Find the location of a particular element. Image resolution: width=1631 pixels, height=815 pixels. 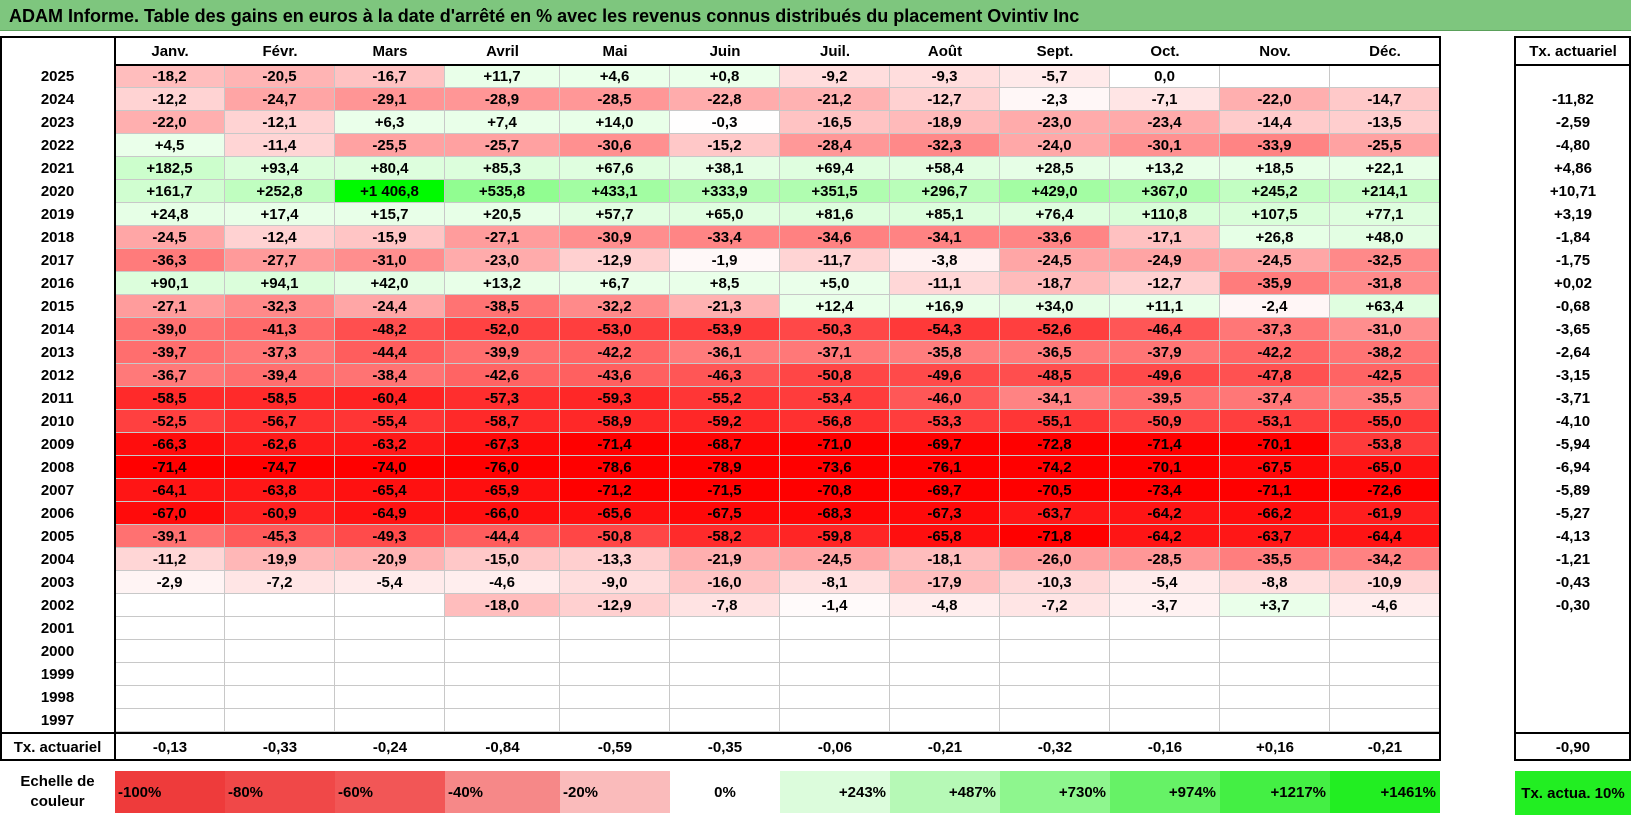

table-cell: +11,7 is located at coordinates (502, 76).